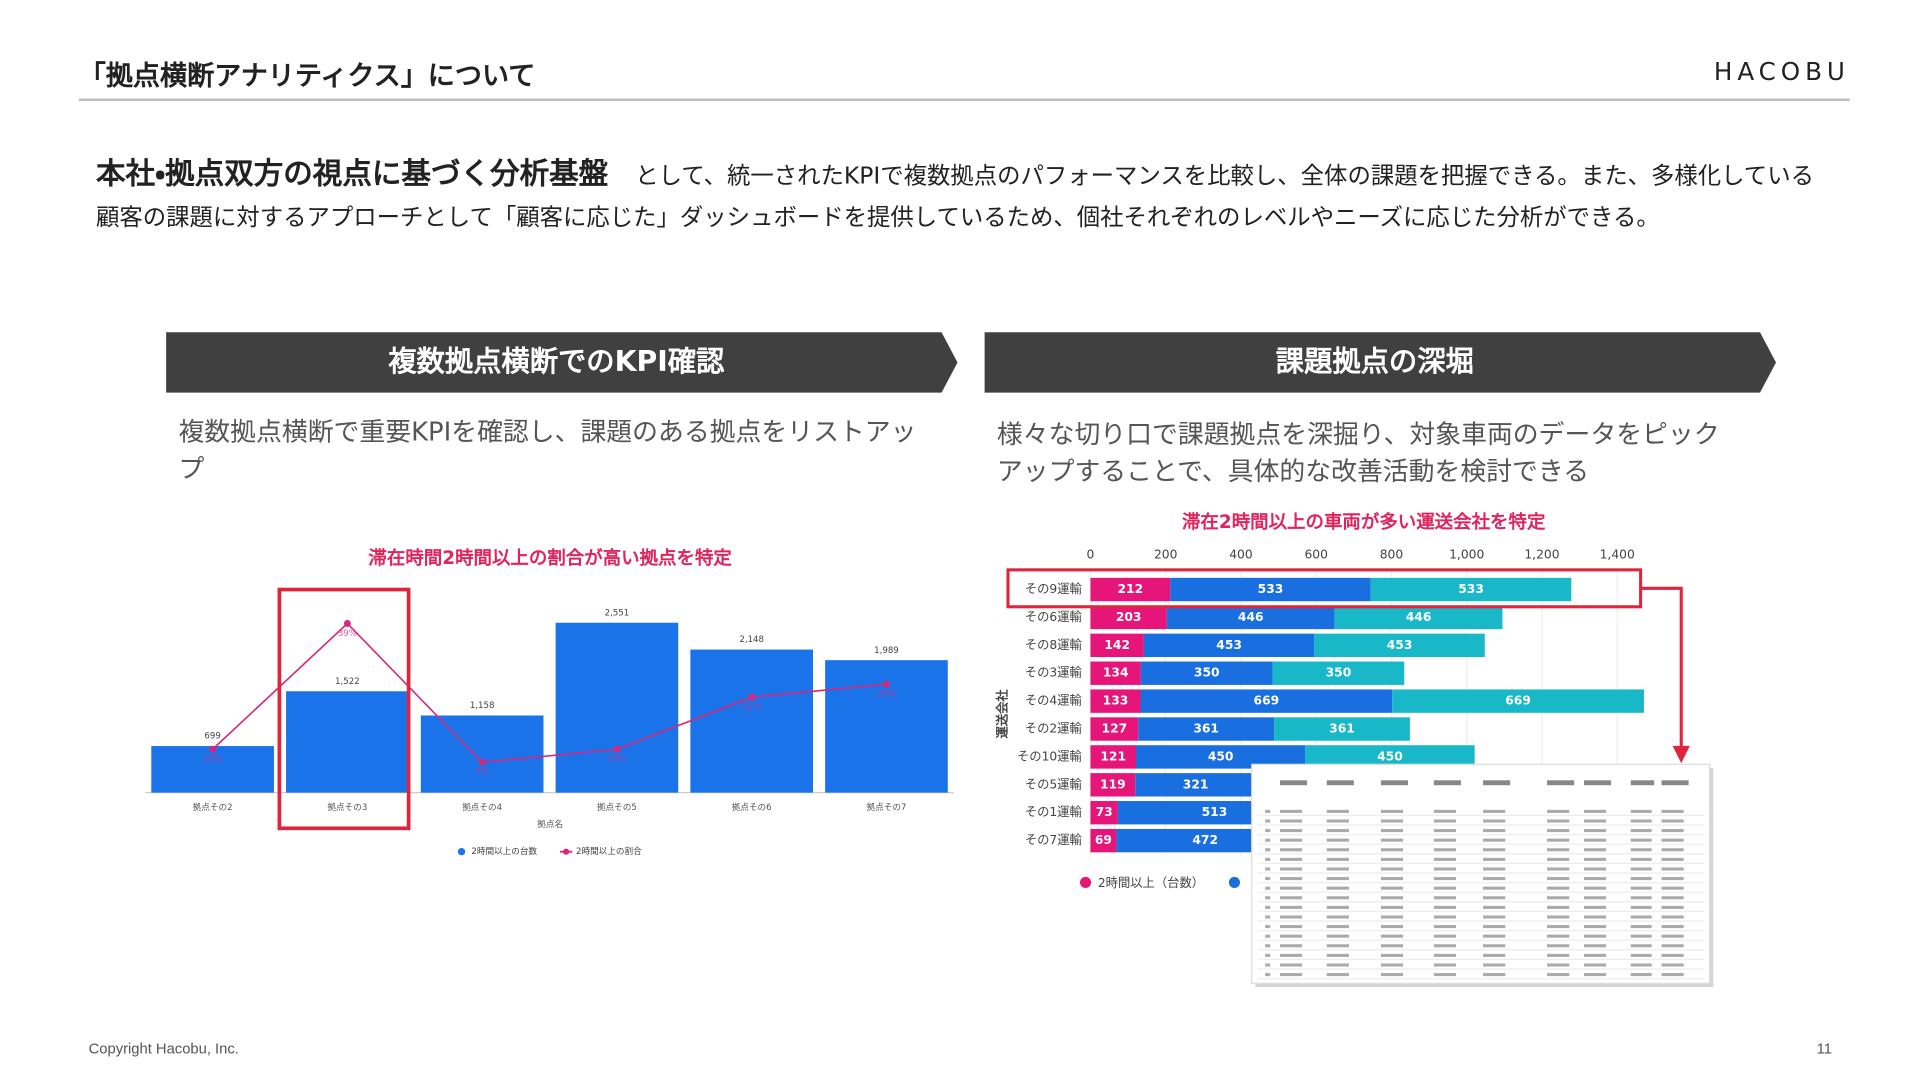  What do you see at coordinates (1054, 673) in the screenshot?
I see `y-tick-label: その3運輸` at bounding box center [1054, 673].